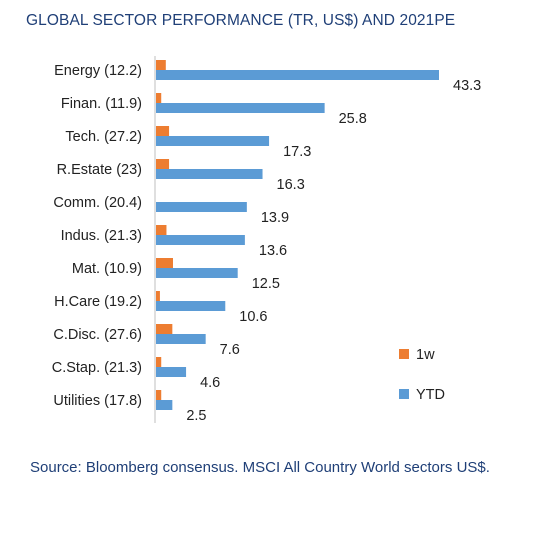 The height and width of the screenshot is (538, 556). Describe the element at coordinates (99, 170) in the screenshot. I see `category-label: R.Estate (23)` at that location.